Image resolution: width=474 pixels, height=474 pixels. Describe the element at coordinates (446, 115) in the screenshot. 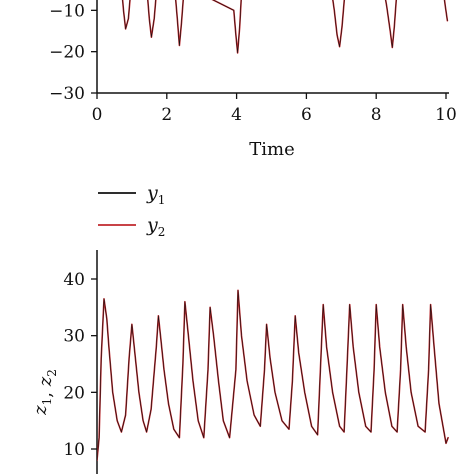

I see `top-x-tick-label: 10` at that location.